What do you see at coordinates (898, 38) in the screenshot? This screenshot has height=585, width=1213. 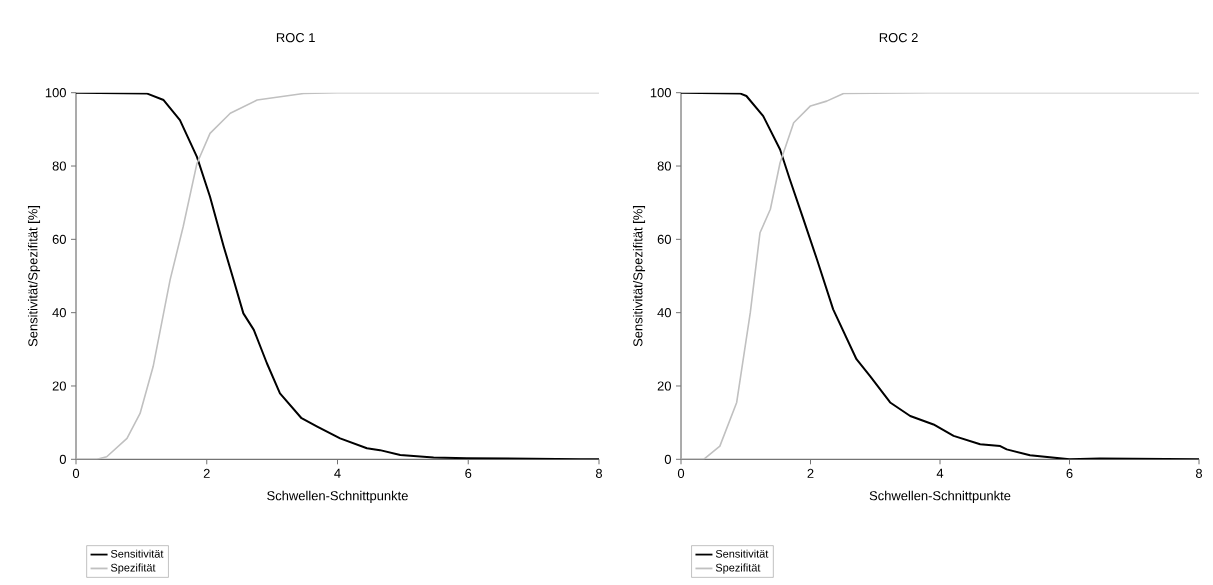 I see `chart-title: ROC 2` at bounding box center [898, 38].